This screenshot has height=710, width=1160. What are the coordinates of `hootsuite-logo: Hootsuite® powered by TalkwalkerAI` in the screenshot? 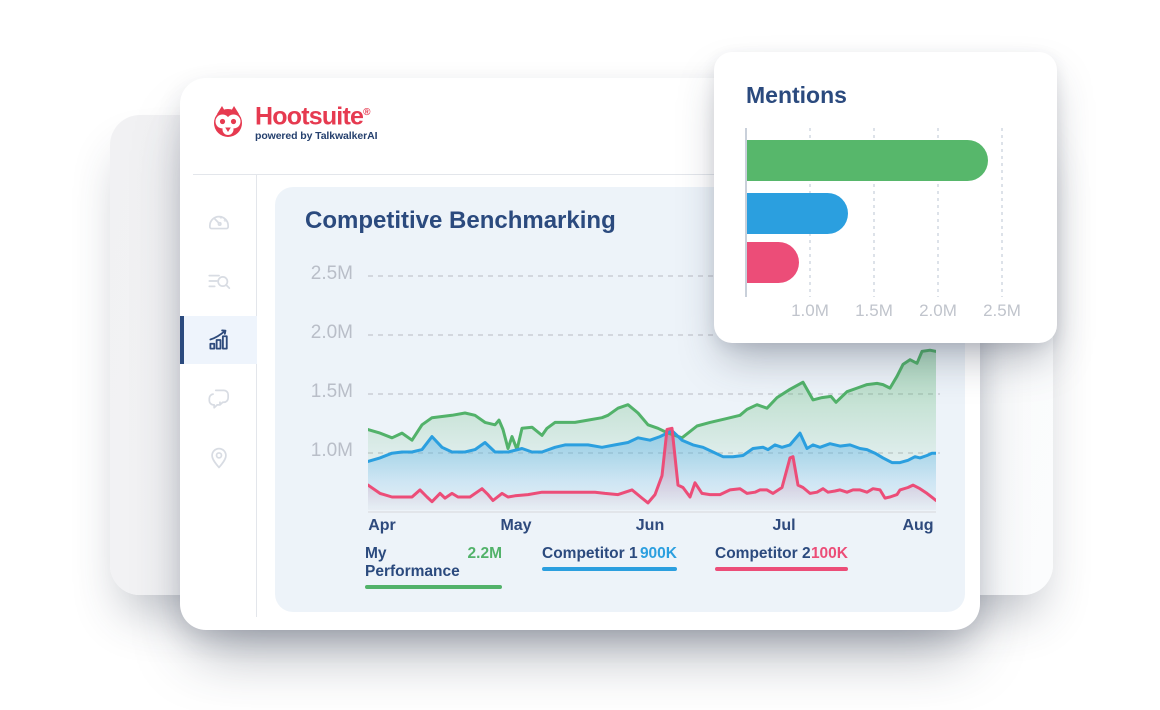 It's located at (292, 121).